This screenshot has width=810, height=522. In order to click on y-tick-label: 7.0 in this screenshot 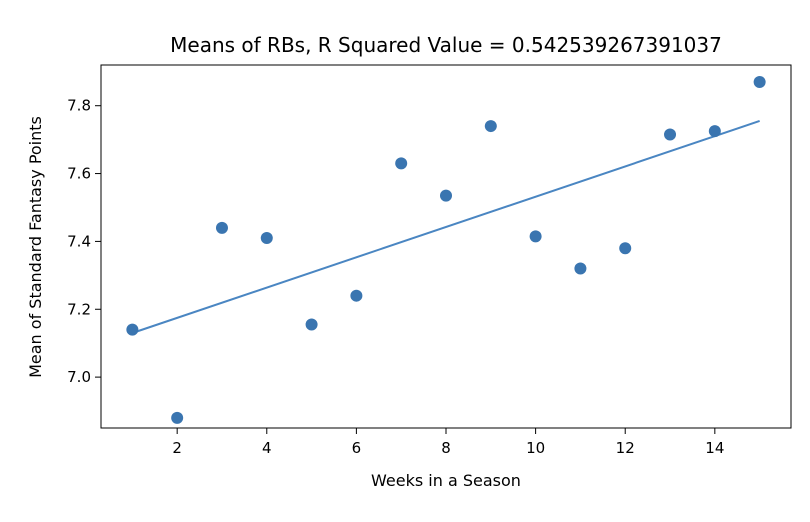, I will do `click(79, 377)`.